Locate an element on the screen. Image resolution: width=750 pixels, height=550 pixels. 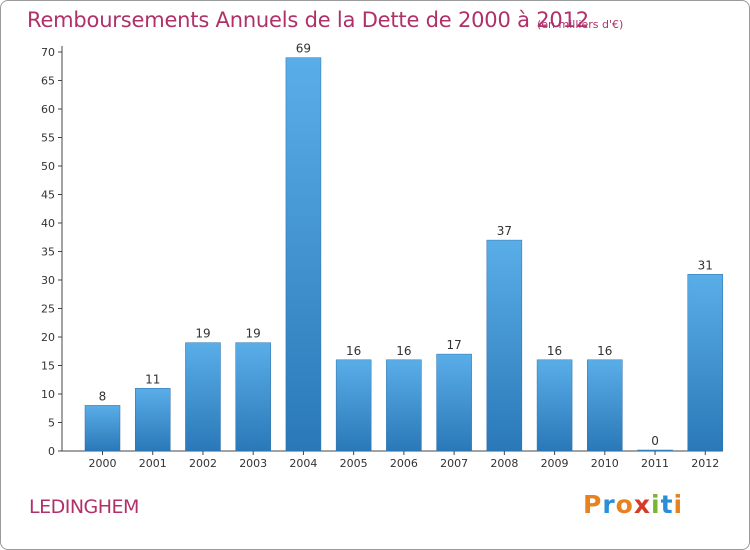
value-label-2008: 37 is located at coordinates (504, 231).